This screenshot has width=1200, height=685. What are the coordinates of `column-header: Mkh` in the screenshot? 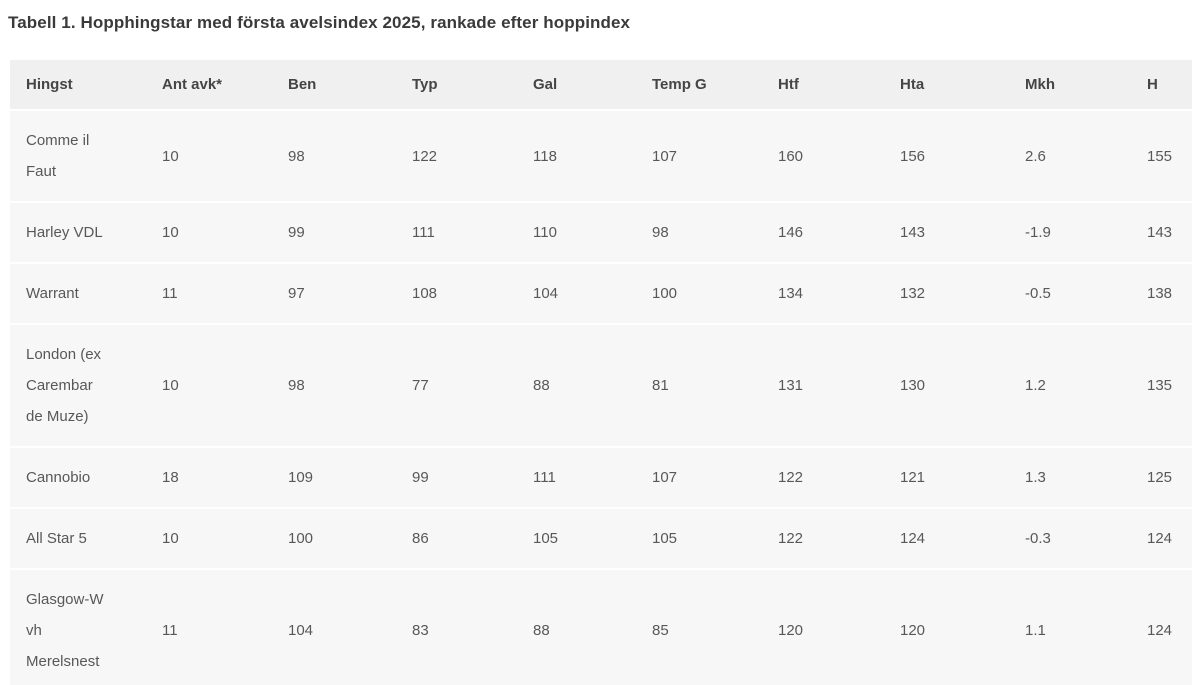 It's located at (1070, 85).